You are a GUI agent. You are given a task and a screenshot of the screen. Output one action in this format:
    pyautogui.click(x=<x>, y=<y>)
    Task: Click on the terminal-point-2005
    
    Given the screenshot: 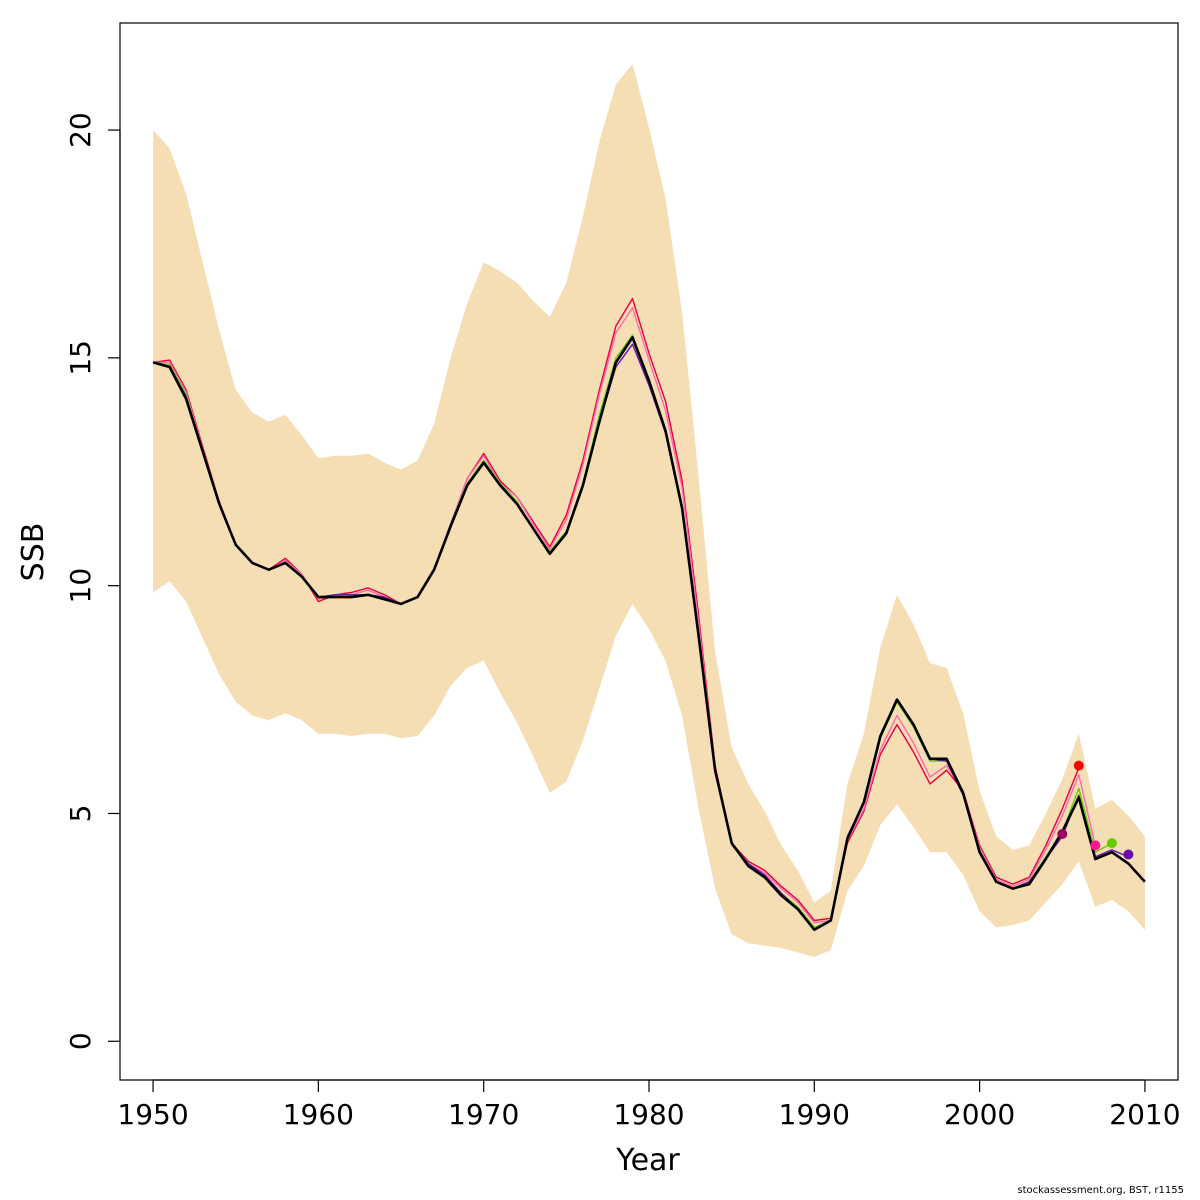 What is the action you would take?
    pyautogui.click(x=1062, y=834)
    